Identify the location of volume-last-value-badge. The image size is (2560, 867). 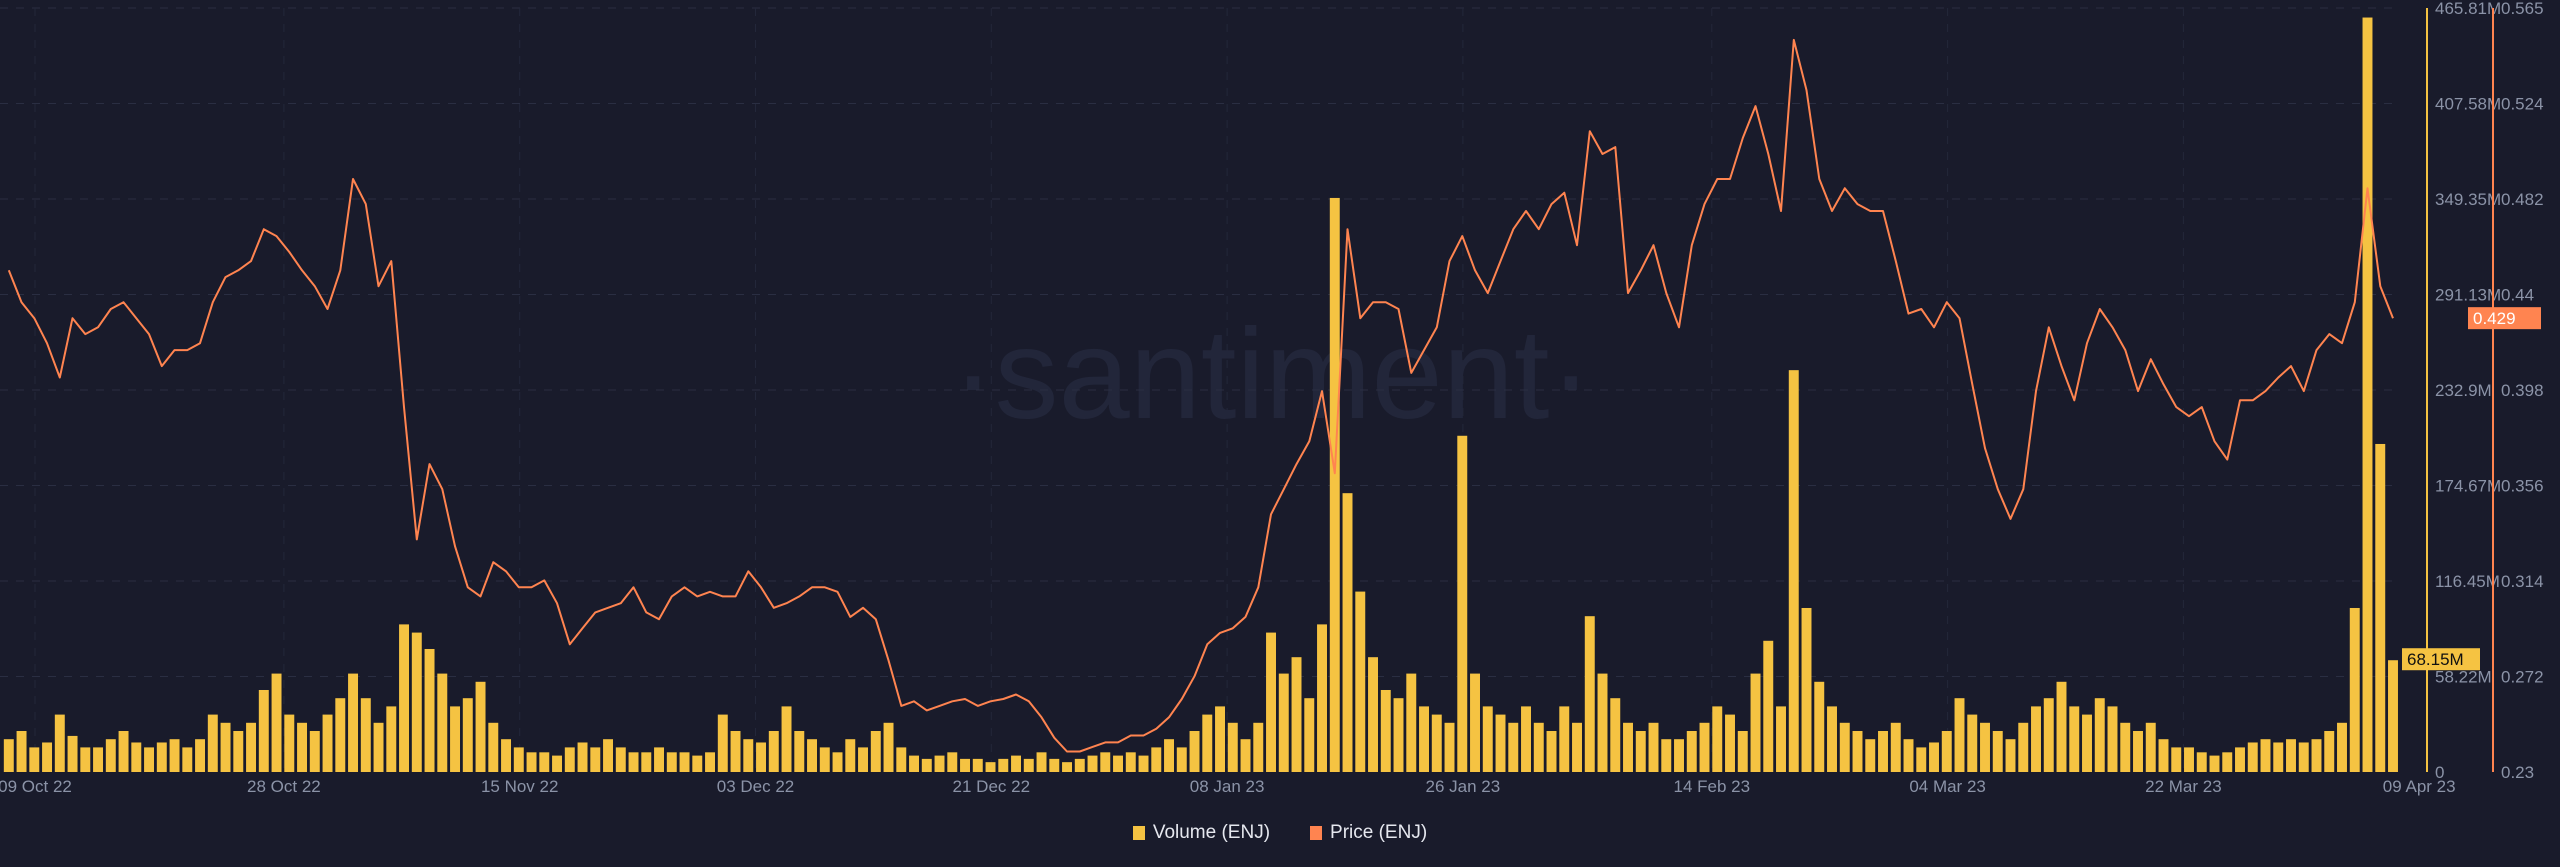
(2441, 659).